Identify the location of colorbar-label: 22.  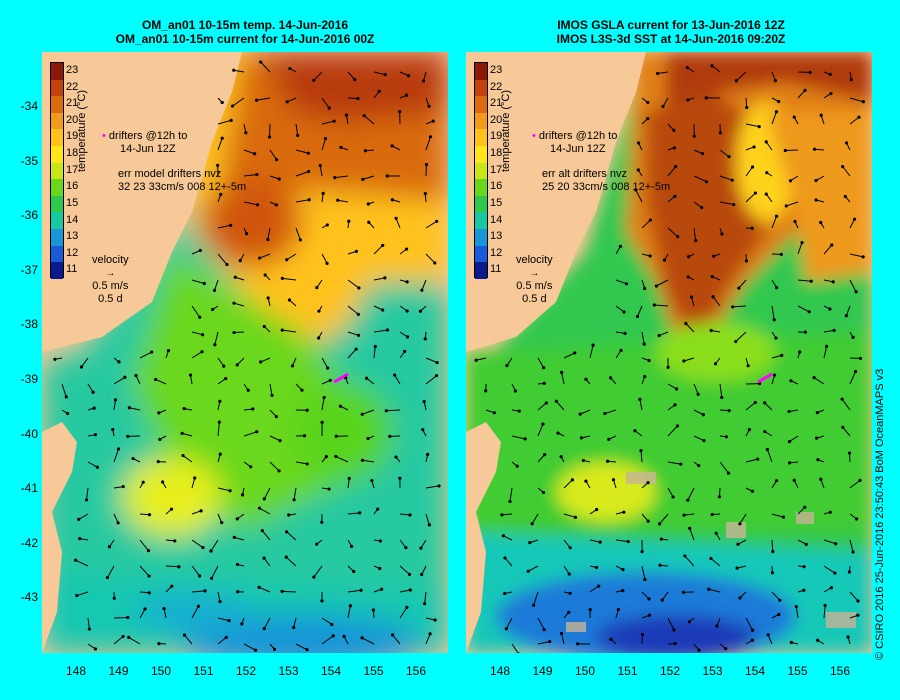
(496, 86).